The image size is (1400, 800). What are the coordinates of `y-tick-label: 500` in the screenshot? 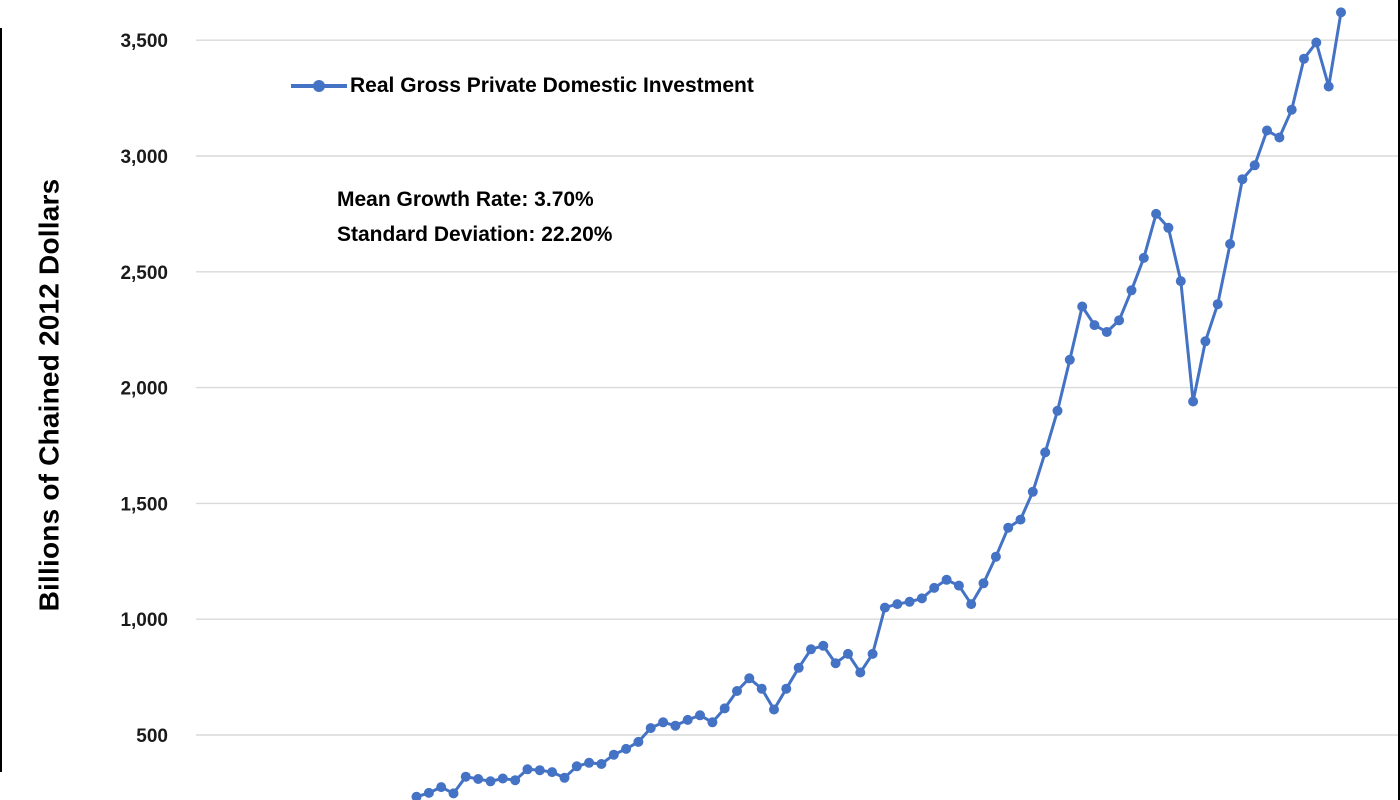 It's located at (152, 736).